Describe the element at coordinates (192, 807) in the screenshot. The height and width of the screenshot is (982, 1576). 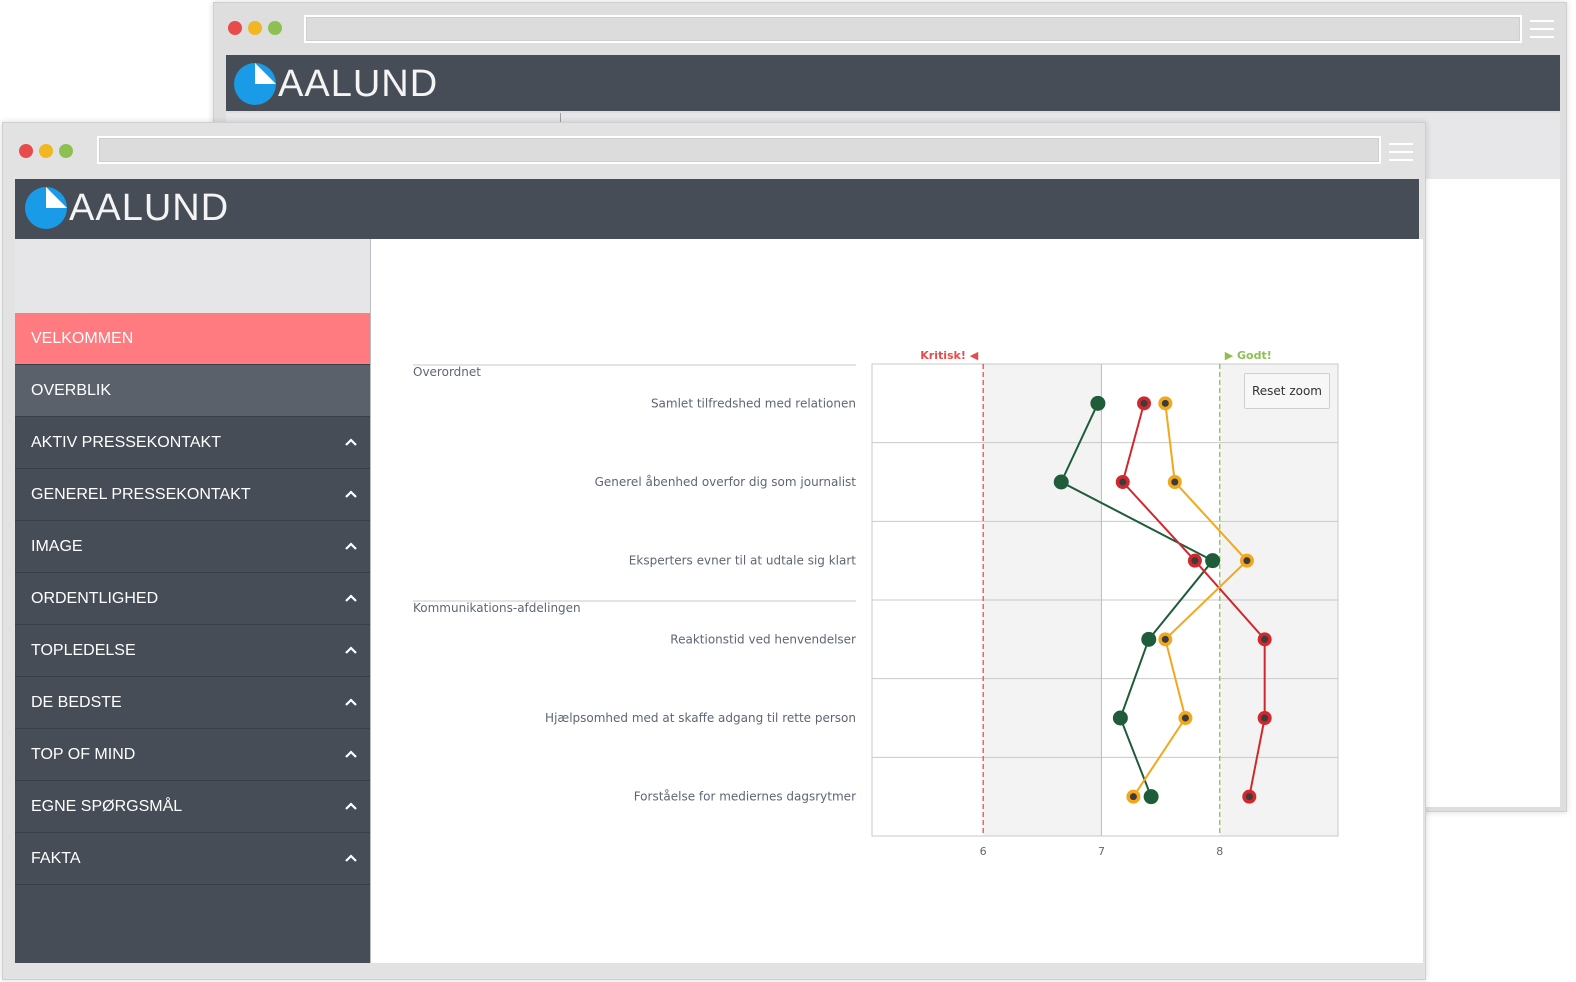
I see `sidebar-item-egne-spørgsmål: EGNE SPØRGSMÅL` at that location.